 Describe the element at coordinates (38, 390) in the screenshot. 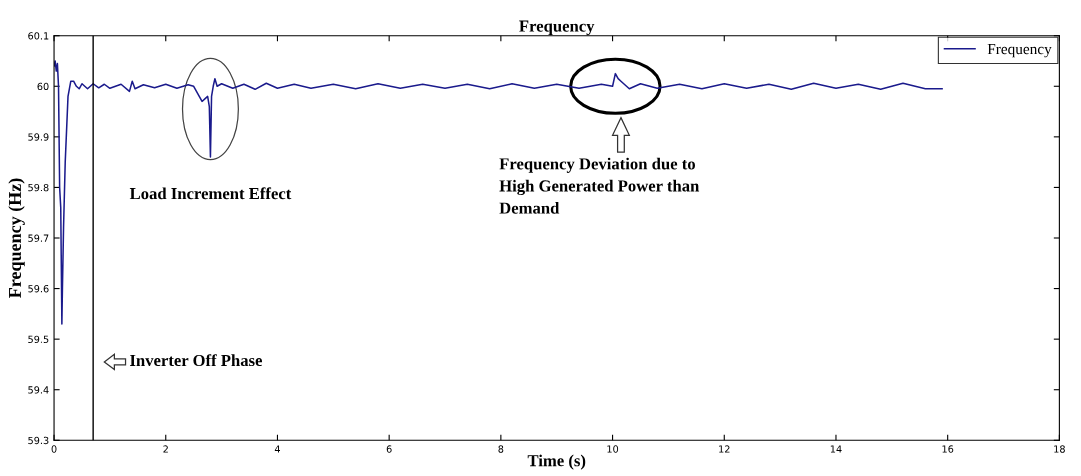

I see `y-tick-label: 59.4` at that location.